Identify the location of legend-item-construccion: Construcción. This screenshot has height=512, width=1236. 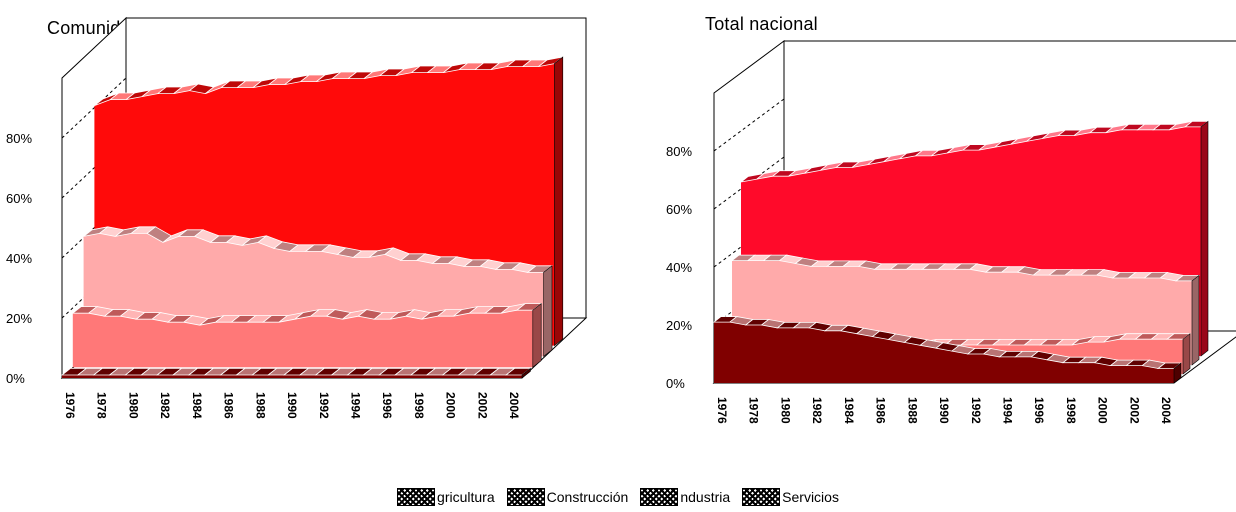
(567, 497).